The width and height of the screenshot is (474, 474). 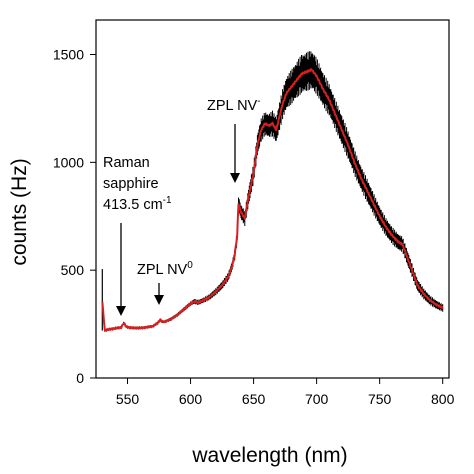 What do you see at coordinates (19, 211) in the screenshot?
I see `y-axis-title: counts (Hz)` at bounding box center [19, 211].